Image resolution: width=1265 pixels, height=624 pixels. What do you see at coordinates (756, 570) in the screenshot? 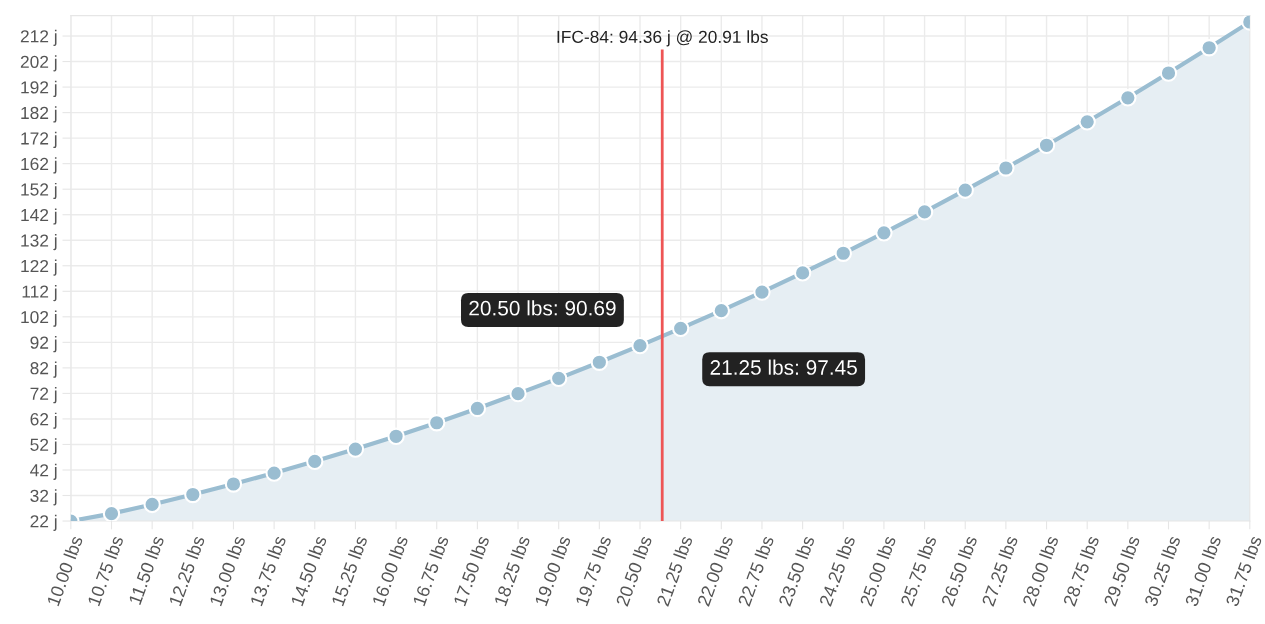
I see `x-tick-label: 22.75 lbs` at bounding box center [756, 570].